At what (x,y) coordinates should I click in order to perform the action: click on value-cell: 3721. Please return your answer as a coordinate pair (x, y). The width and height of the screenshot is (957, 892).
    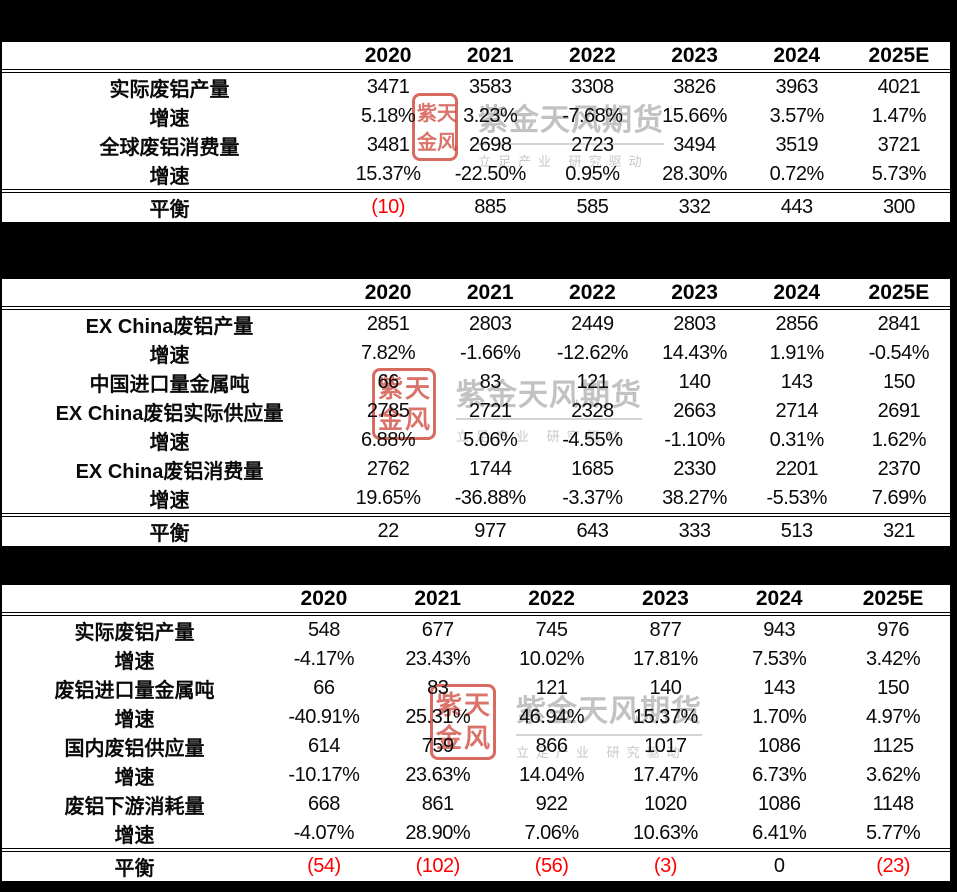
    Looking at the image, I should click on (899, 145).